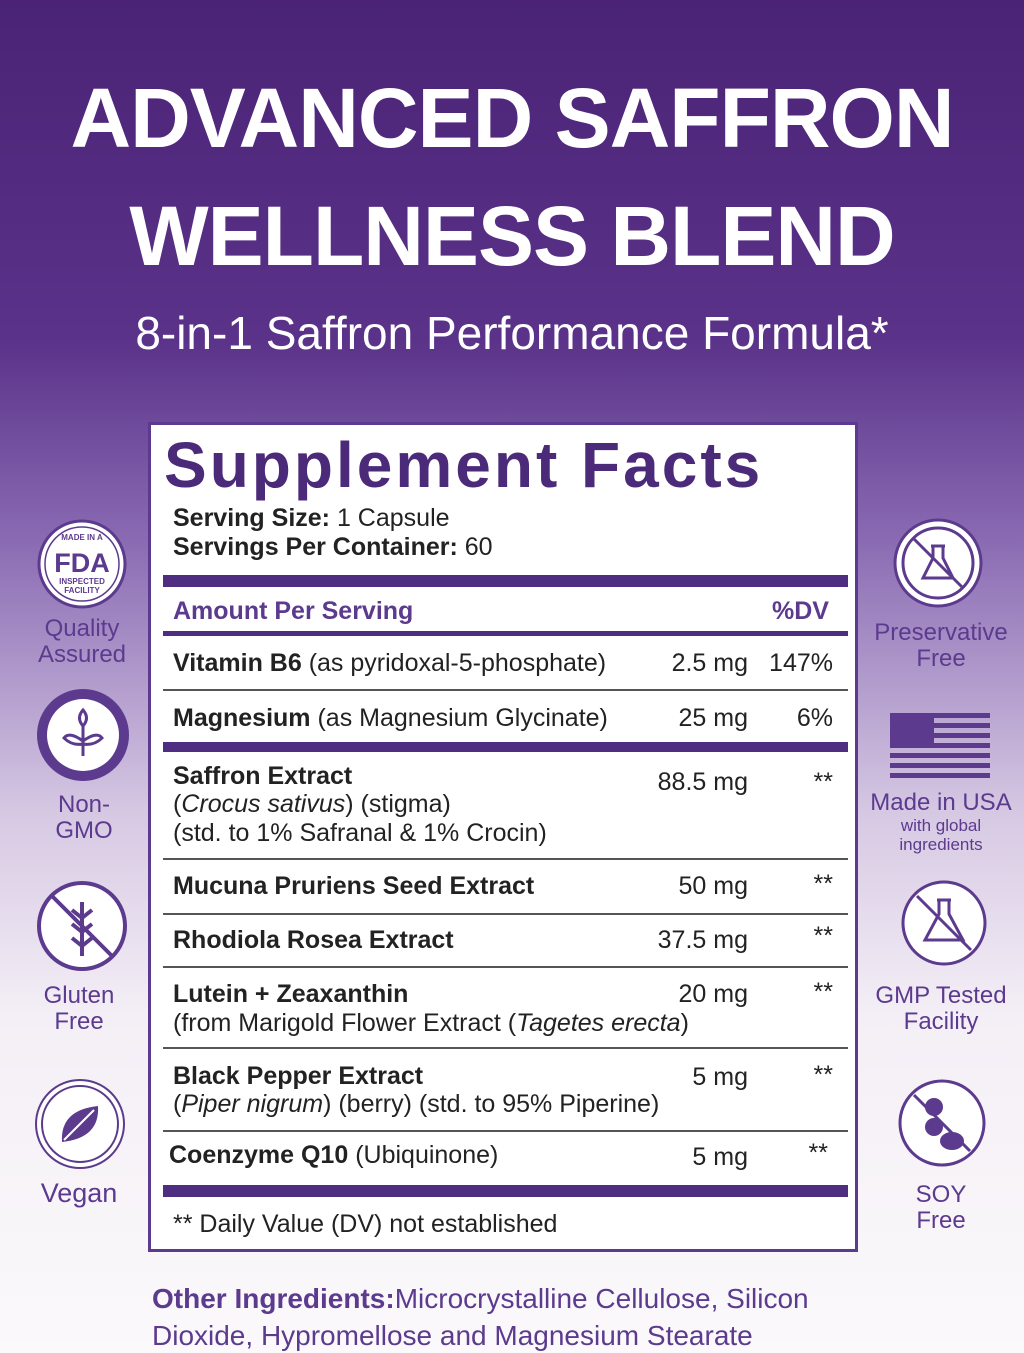 Image resolution: width=1024 pixels, height=1353 pixels. I want to click on note: ) (stigma), so click(398, 804).